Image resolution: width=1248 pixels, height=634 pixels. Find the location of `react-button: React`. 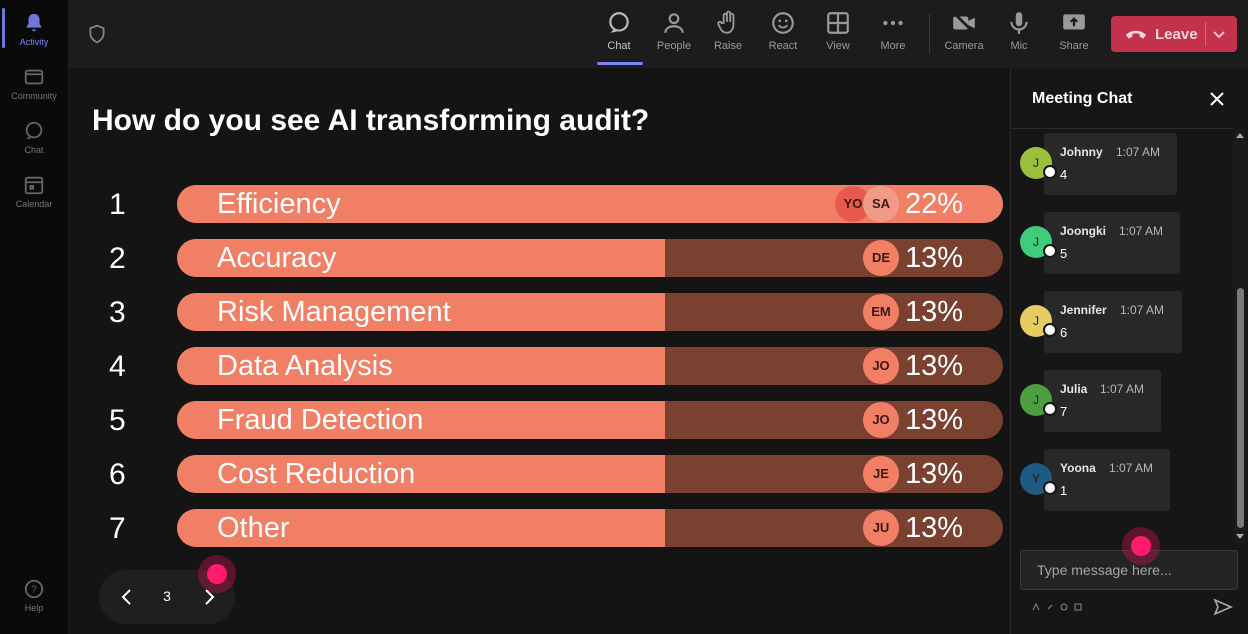

react-button: React is located at coordinates (783, 31).